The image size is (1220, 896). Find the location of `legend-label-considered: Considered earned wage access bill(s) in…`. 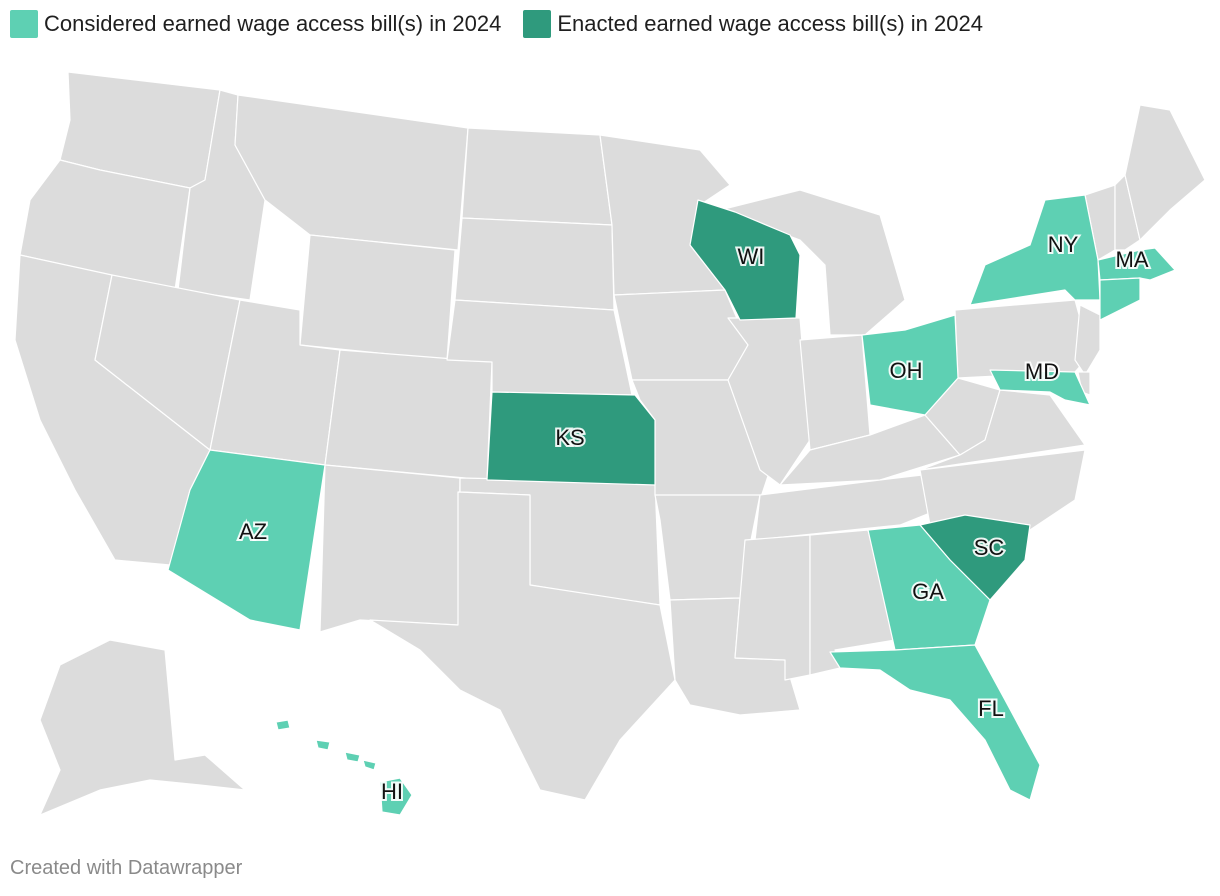

legend-label-considered: Considered earned wage access bill(s) in… is located at coordinates (273, 23).